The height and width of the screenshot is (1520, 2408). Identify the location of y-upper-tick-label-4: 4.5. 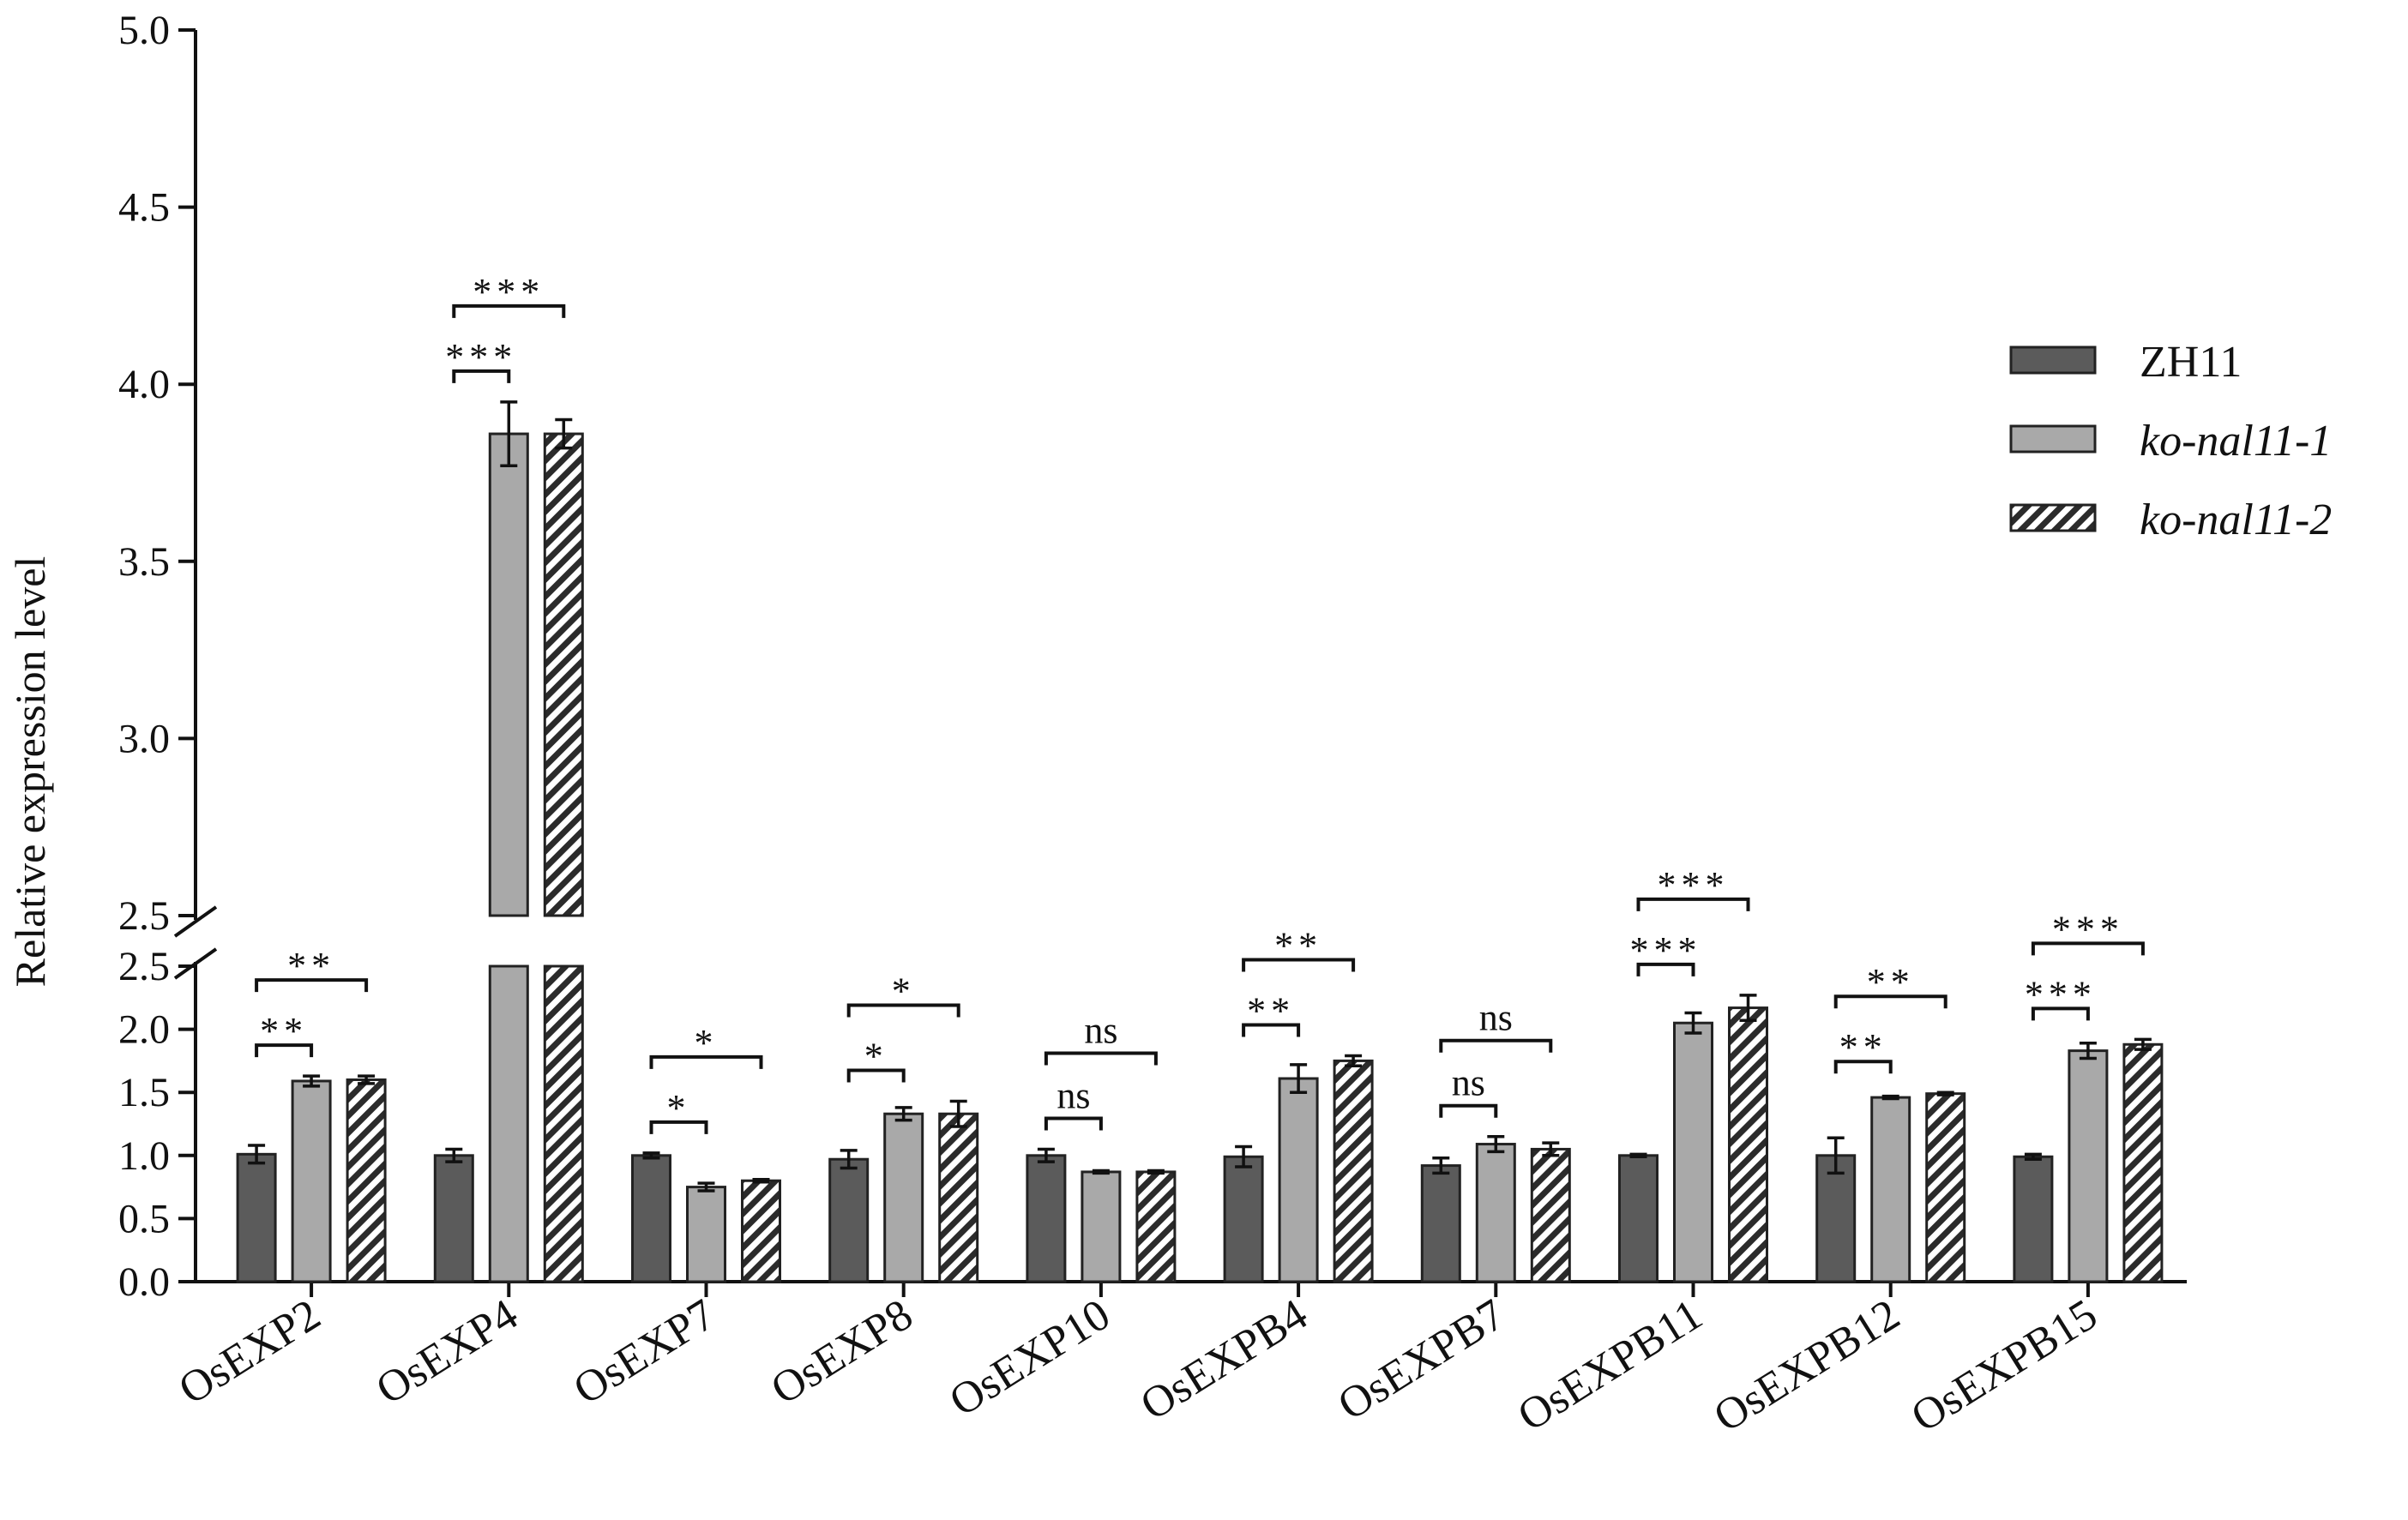
(144, 208).